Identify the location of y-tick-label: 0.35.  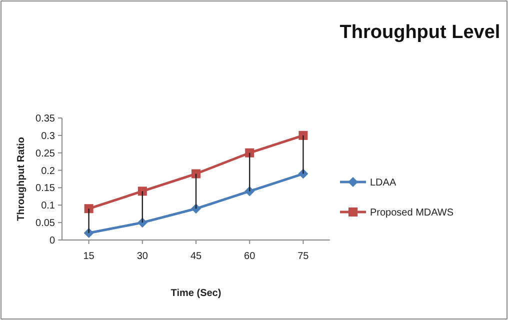
(46, 119).